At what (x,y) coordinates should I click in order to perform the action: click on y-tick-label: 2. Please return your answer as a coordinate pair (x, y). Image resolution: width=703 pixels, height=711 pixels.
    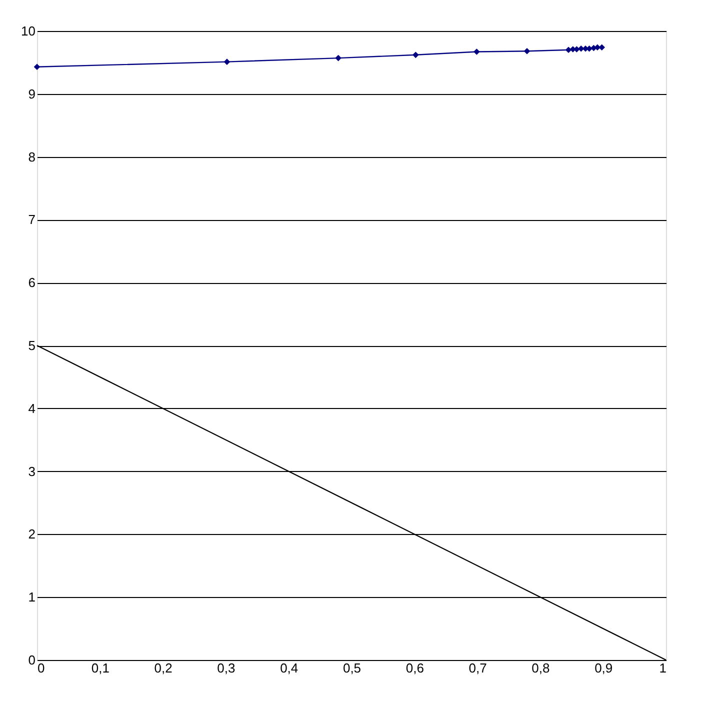
    Looking at the image, I should click on (32, 534).